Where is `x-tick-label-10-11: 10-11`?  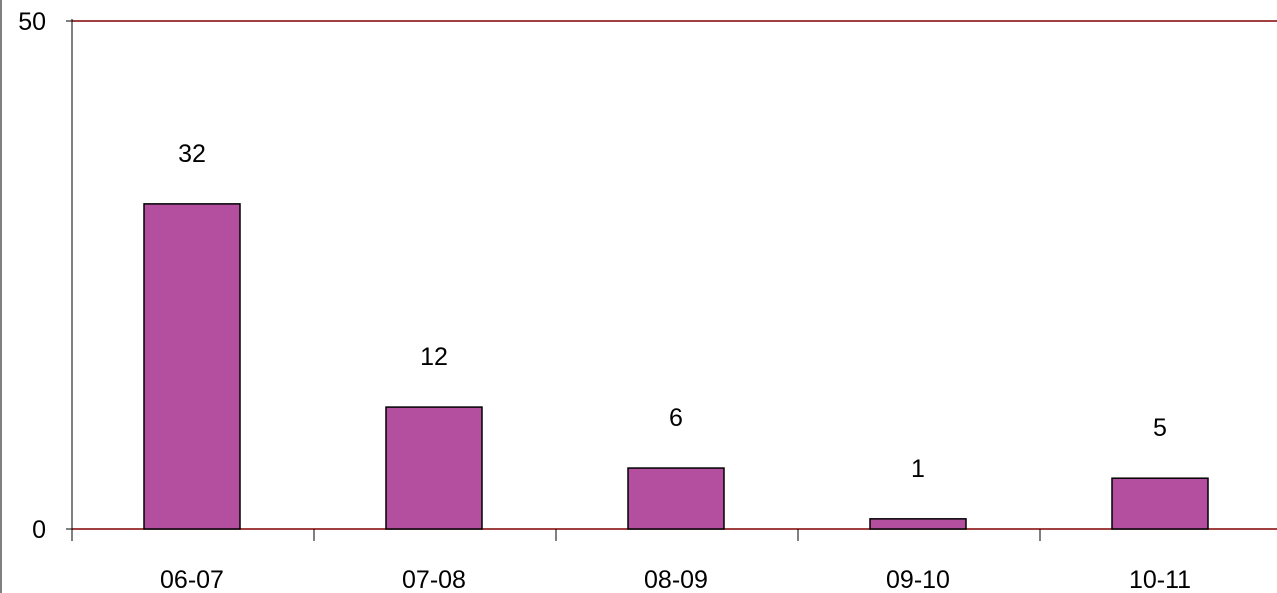
x-tick-label-10-11: 10-11 is located at coordinates (1160, 579).